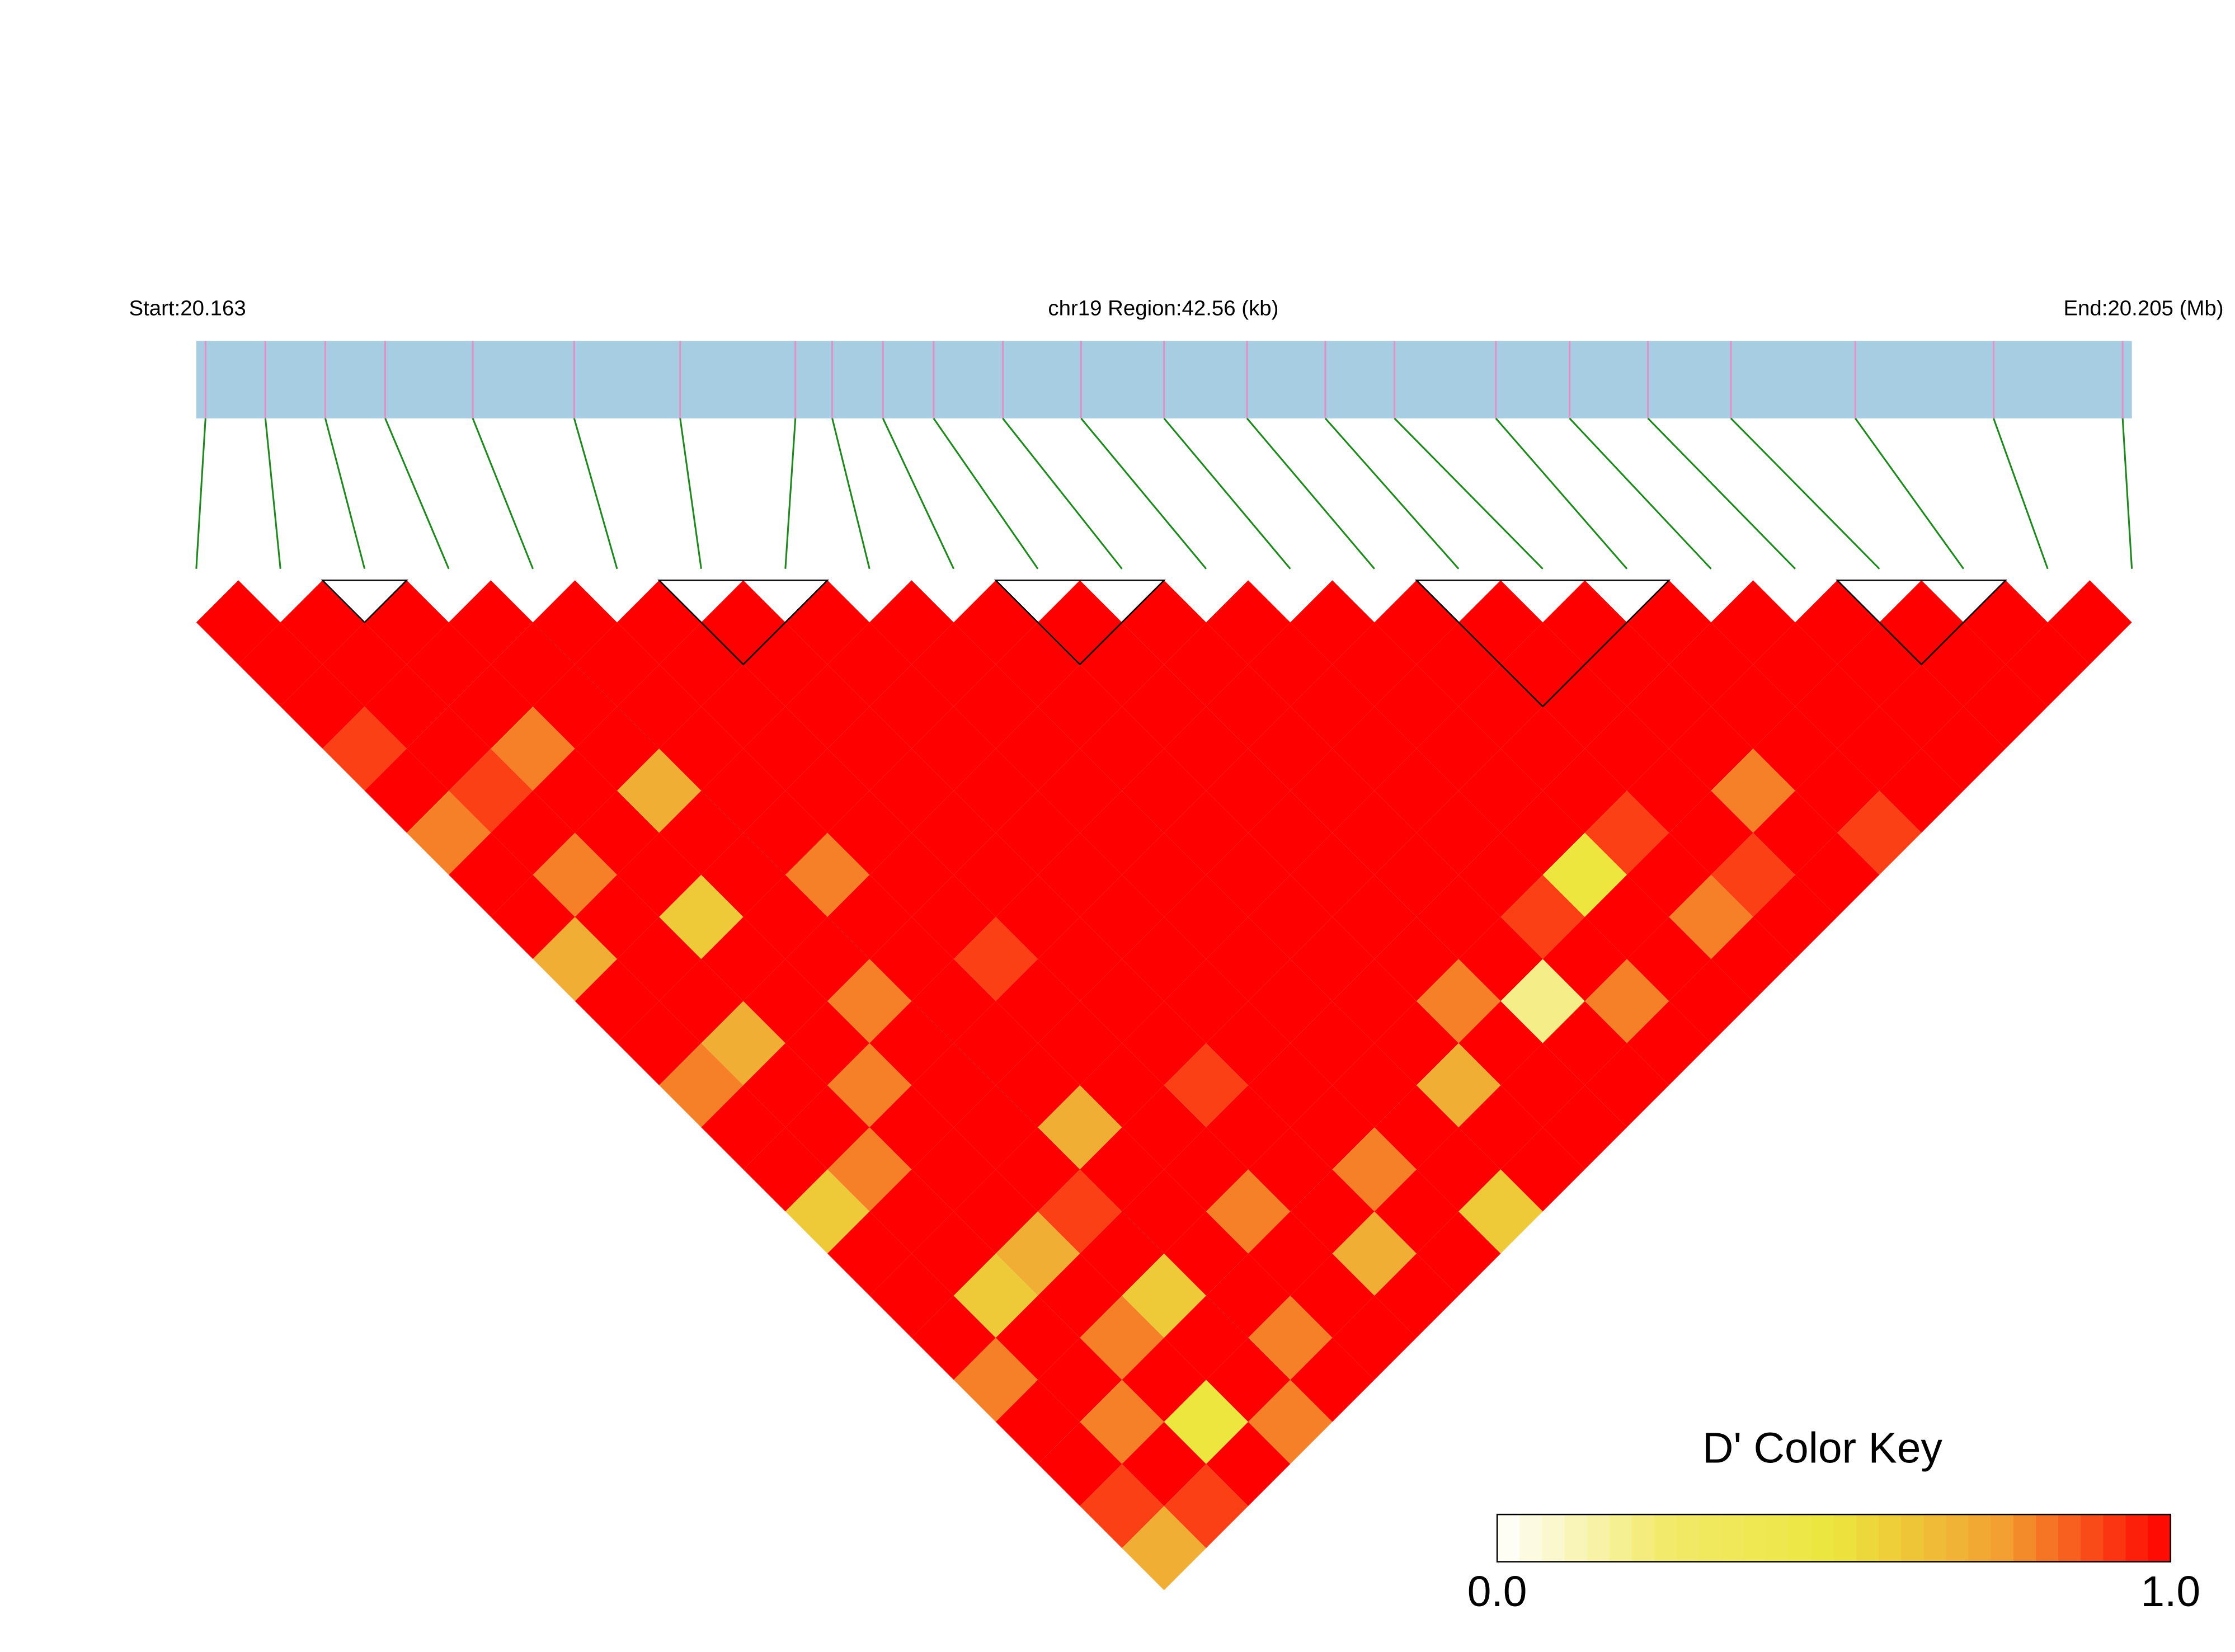  What do you see at coordinates (2170, 1592) in the screenshot?
I see `colorkey-tick-label: 1.0` at bounding box center [2170, 1592].